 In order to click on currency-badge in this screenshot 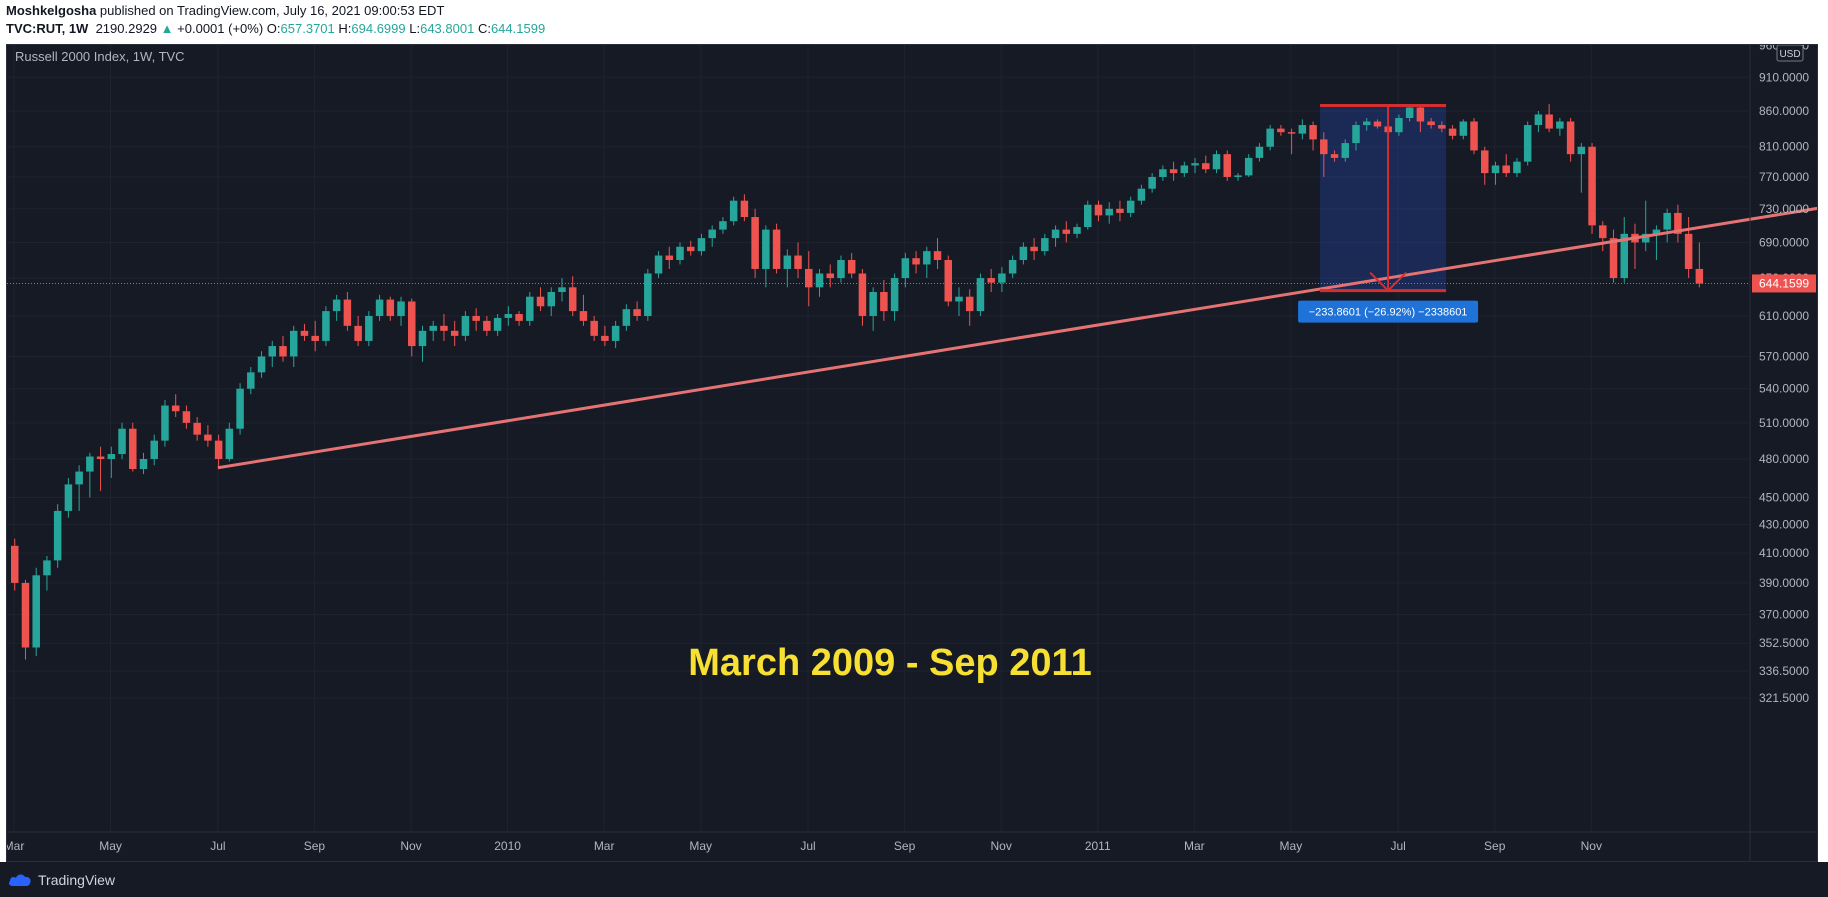, I will do `click(1790, 53)`.